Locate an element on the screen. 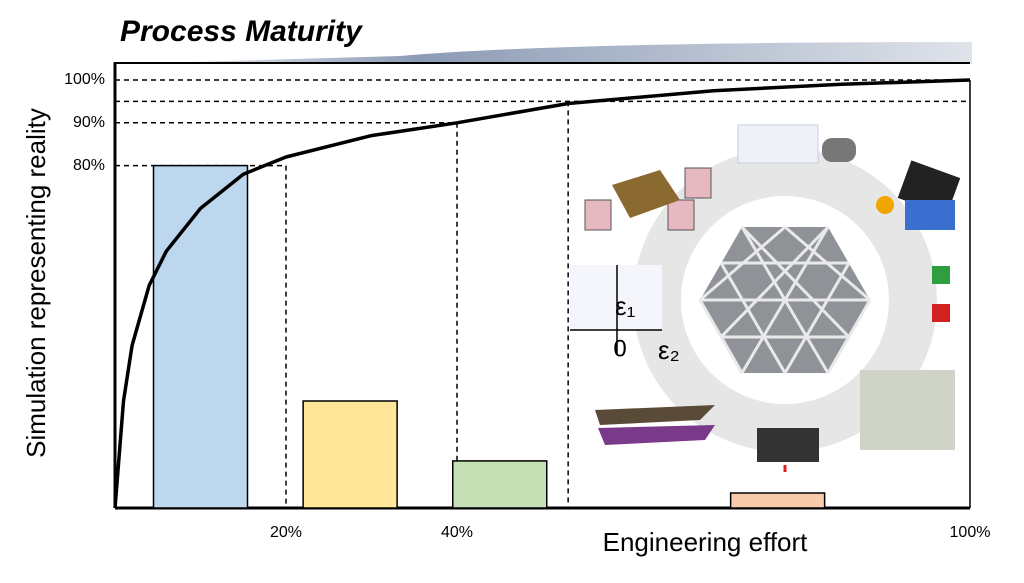 The image size is (1024, 583). x-axis-label: Engineering effort is located at coordinates (706, 542).